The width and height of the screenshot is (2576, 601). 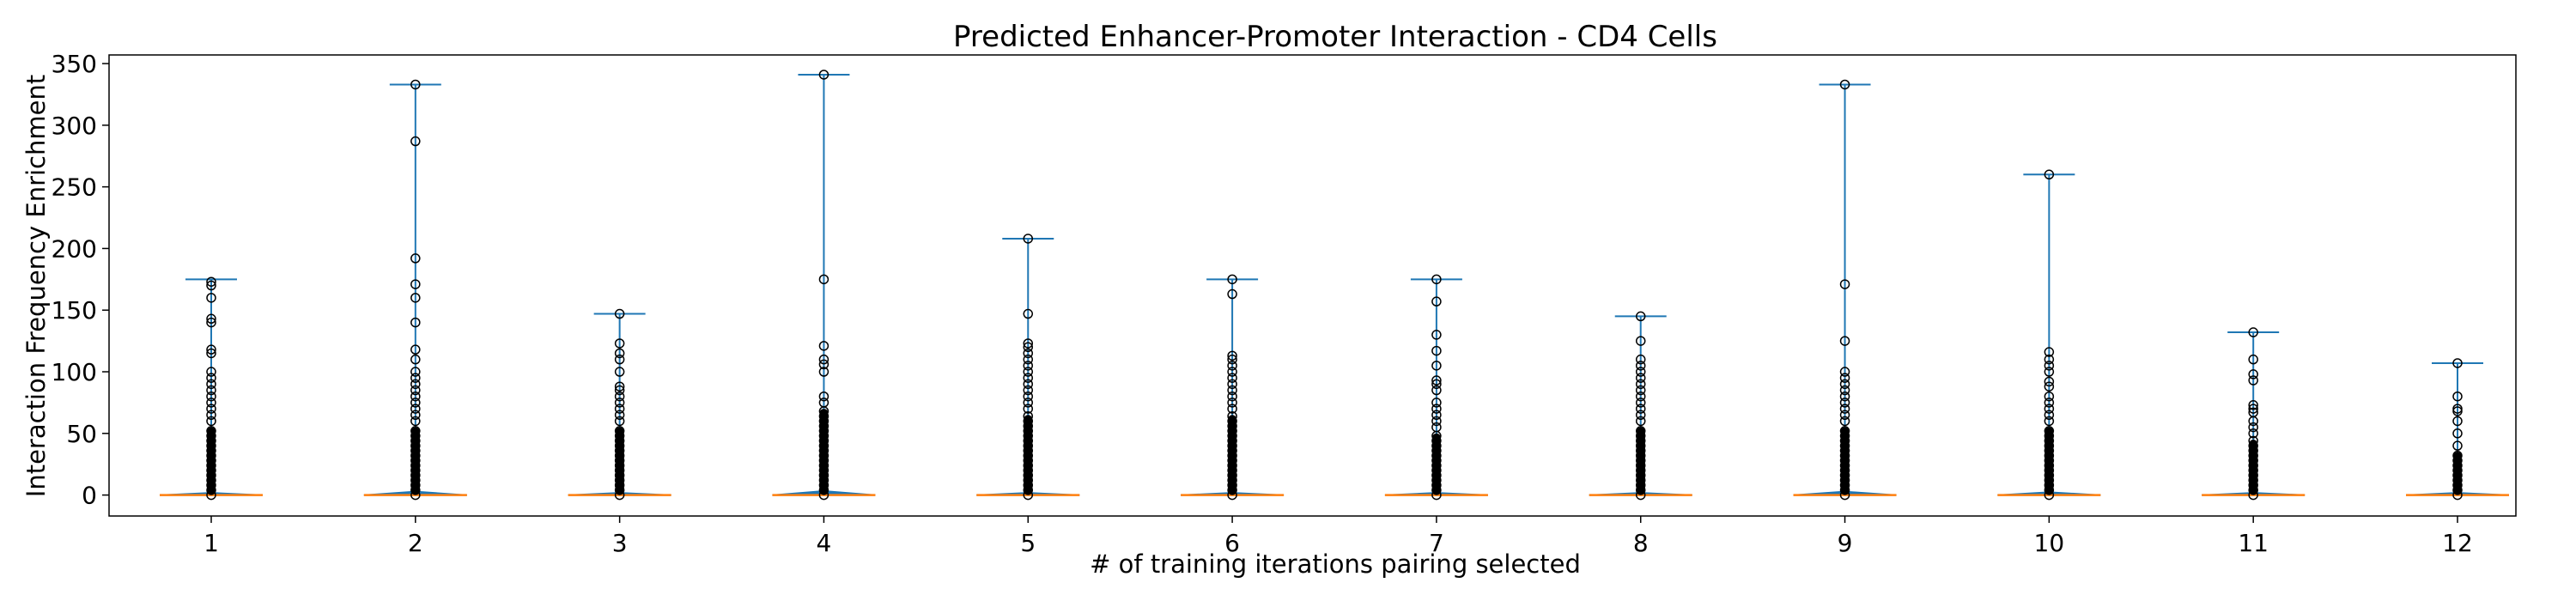 I want to click on x-tick-label: 2, so click(x=415, y=543).